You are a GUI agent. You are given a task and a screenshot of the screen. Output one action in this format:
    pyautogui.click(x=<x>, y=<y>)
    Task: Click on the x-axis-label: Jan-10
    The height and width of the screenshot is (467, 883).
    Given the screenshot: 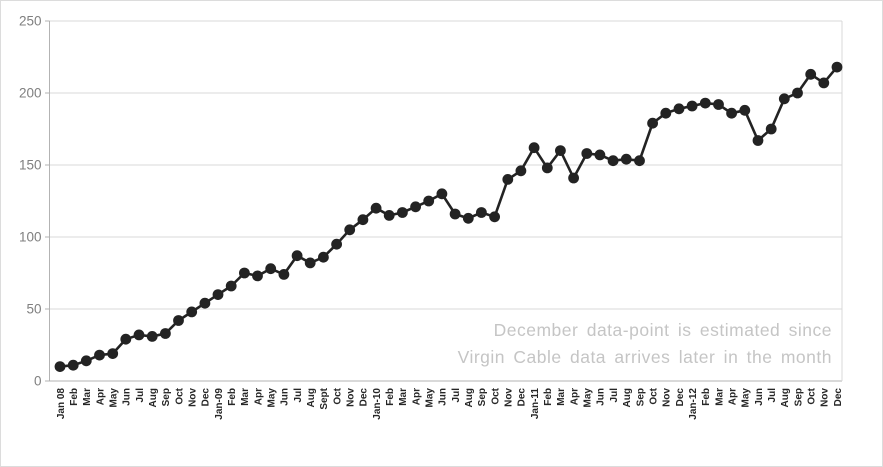 What is the action you would take?
    pyautogui.click(x=377, y=404)
    